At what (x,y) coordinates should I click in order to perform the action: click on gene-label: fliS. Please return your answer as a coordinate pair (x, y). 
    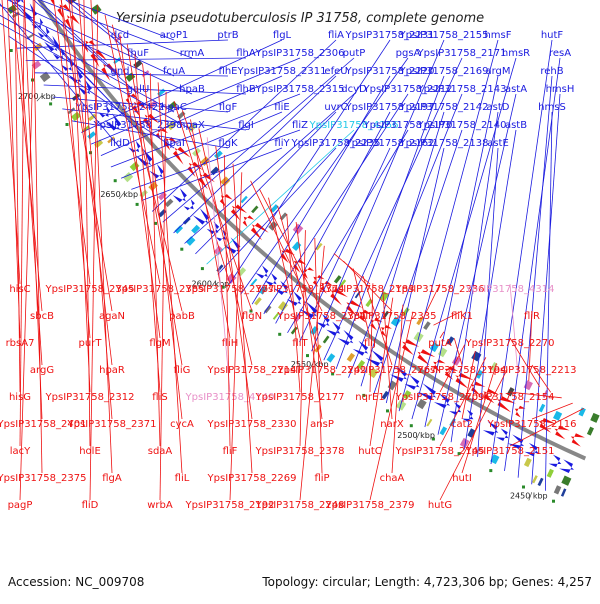
    Looking at the image, I should click on (159, 397).